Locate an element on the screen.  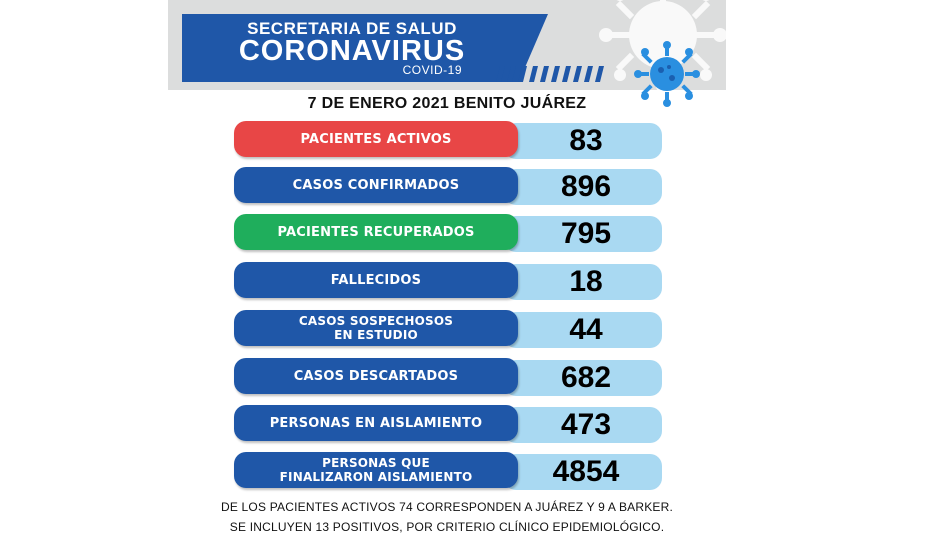
stat-value: 44 is located at coordinates (586, 329).